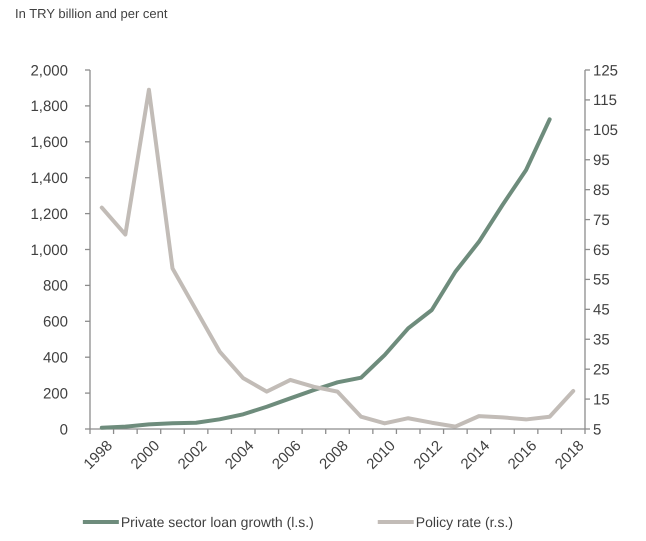 The width and height of the screenshot is (646, 541). Describe the element at coordinates (605, 71) in the screenshot. I see `y2-tick-label: 125` at that location.